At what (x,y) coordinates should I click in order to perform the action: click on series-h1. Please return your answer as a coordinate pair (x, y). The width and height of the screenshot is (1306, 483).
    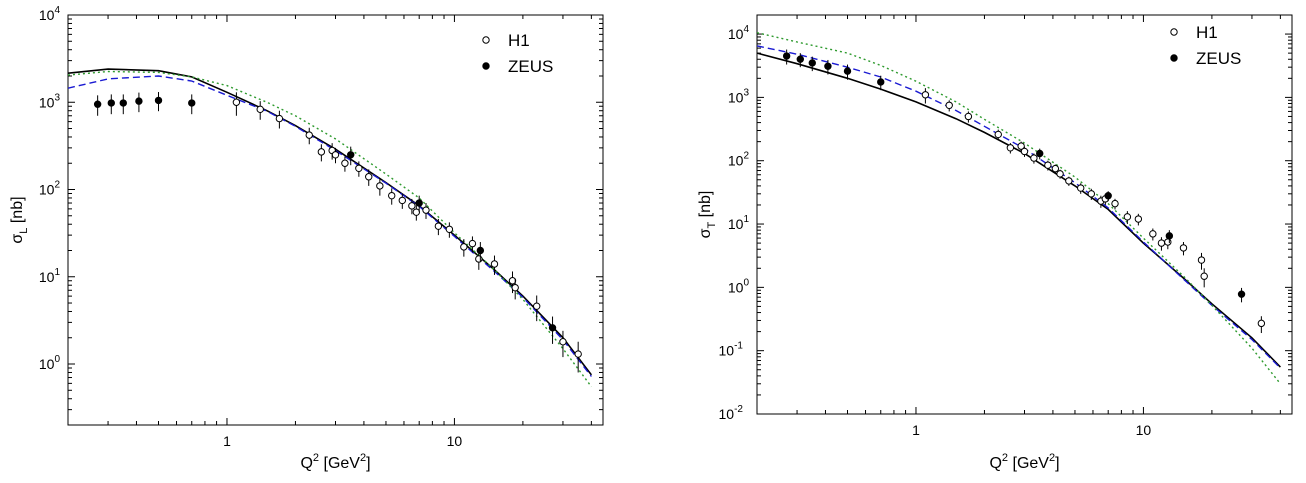
    Looking at the image, I should click on (1093, 211).